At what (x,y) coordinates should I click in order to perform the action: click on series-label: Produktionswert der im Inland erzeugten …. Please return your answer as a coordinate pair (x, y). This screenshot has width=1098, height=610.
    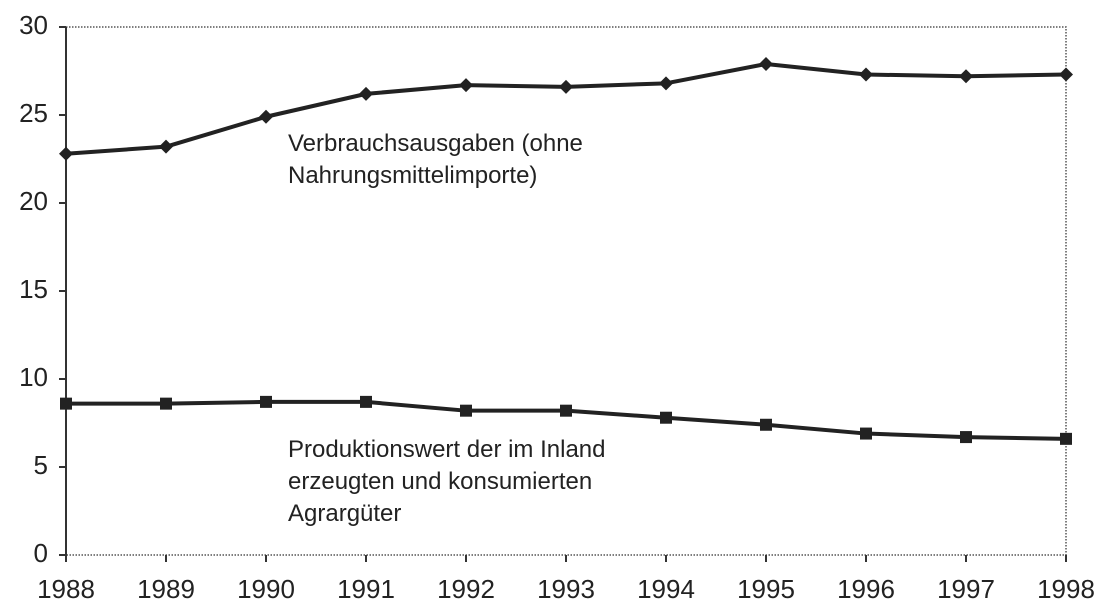
    Looking at the image, I should click on (447, 481).